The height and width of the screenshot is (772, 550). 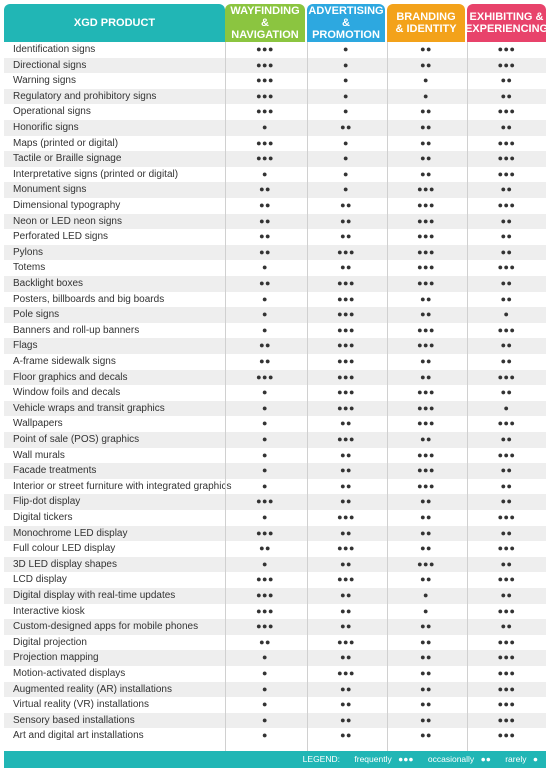 What do you see at coordinates (275, 549) in the screenshot?
I see `table-row: Full colour LED display ●● ●●● ●● ●●●` at bounding box center [275, 549].